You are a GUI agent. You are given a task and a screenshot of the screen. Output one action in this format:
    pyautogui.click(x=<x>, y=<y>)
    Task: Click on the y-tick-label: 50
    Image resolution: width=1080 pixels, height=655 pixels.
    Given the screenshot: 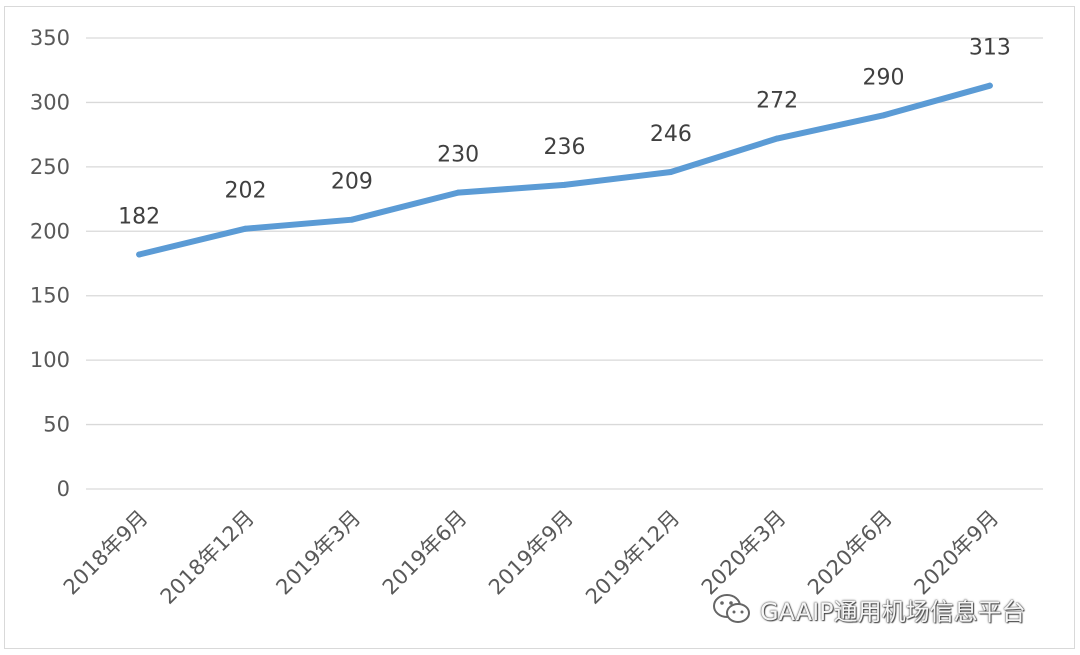 What is the action you would take?
    pyautogui.click(x=56, y=425)
    